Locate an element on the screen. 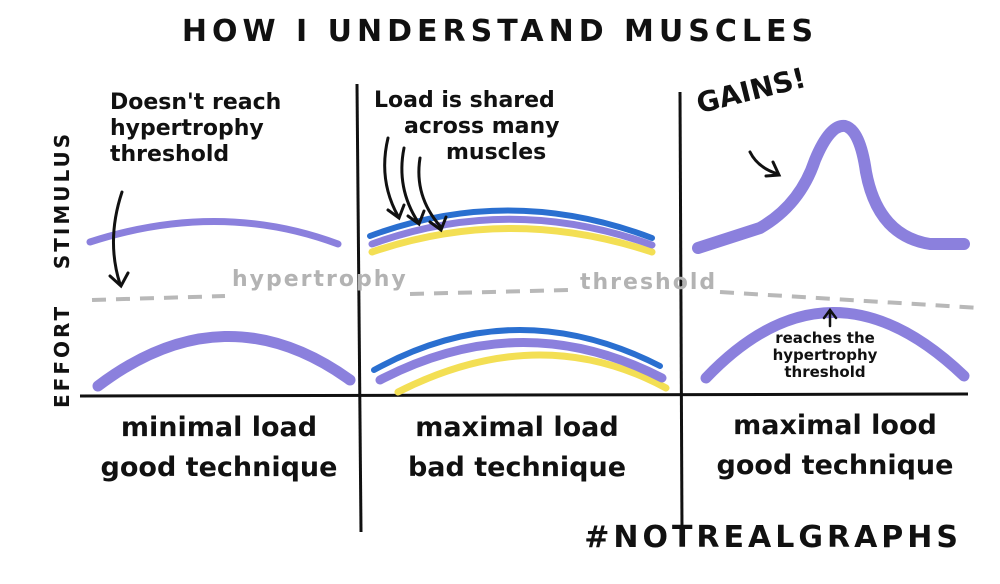  panel3-caption-line1: maximal lood is located at coordinates (835, 425).